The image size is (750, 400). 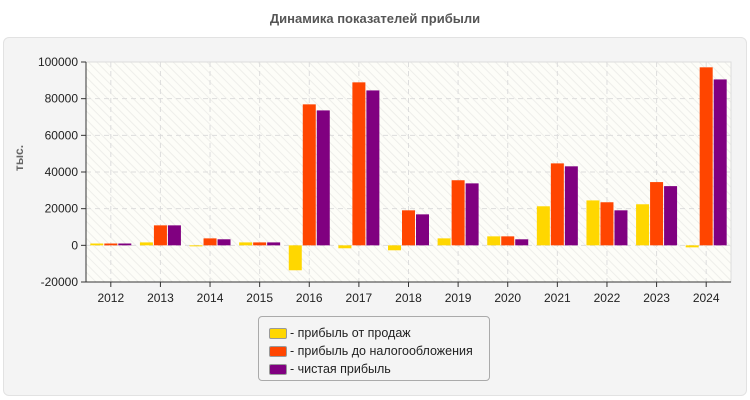 I want to click on bar-2016-s2, so click(x=323, y=178).